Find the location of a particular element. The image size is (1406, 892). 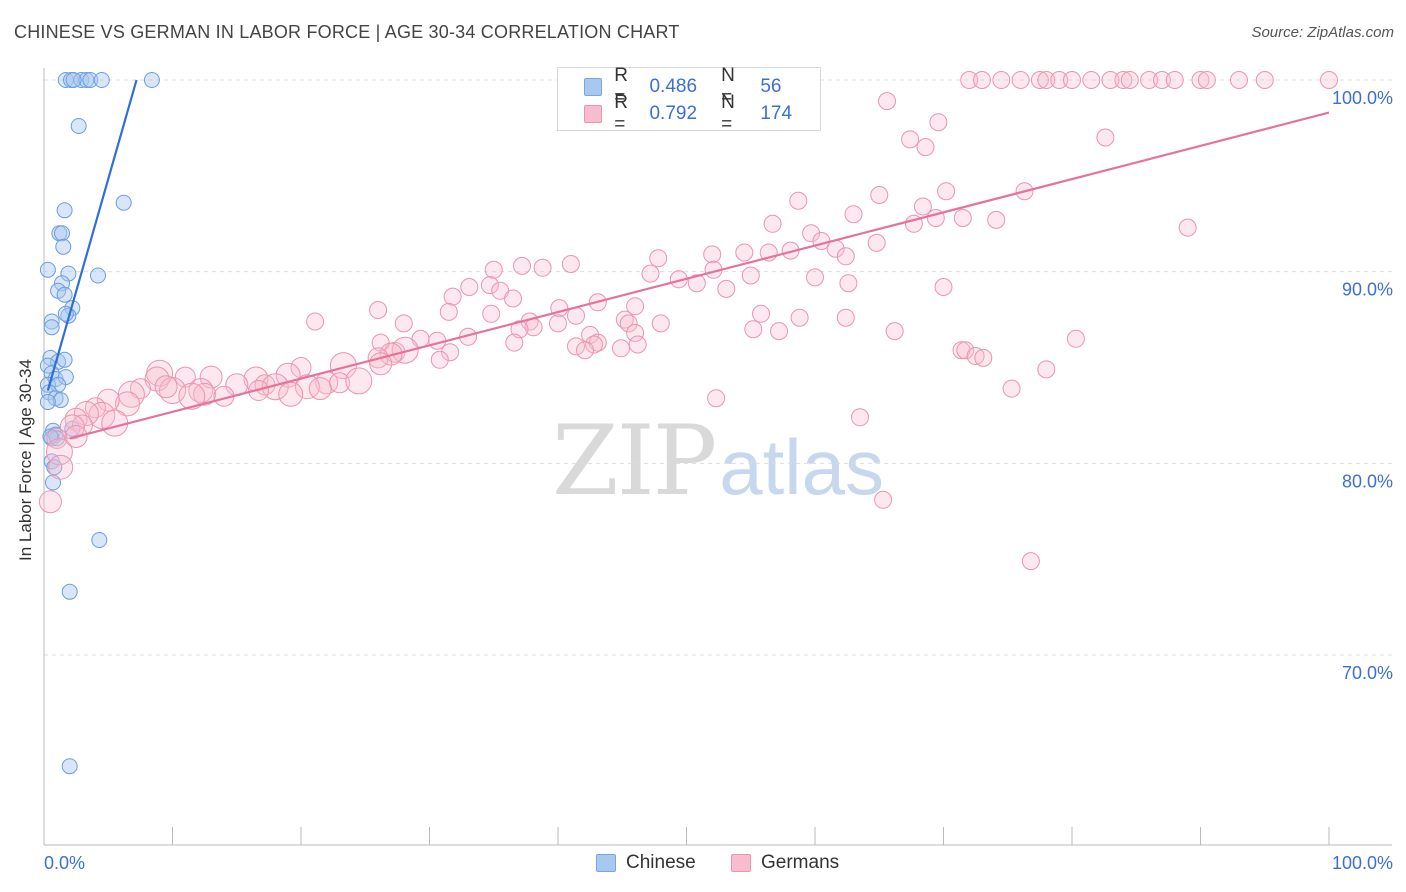

trend-line-chinese is located at coordinates (92, 235).